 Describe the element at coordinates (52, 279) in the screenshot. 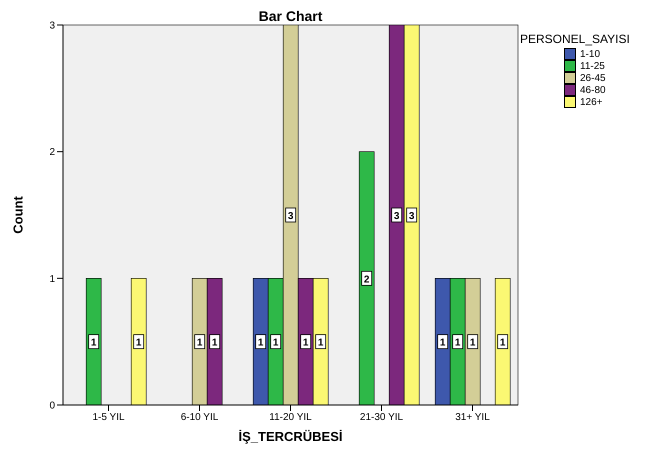

I see `y-tick-label: 1` at that location.